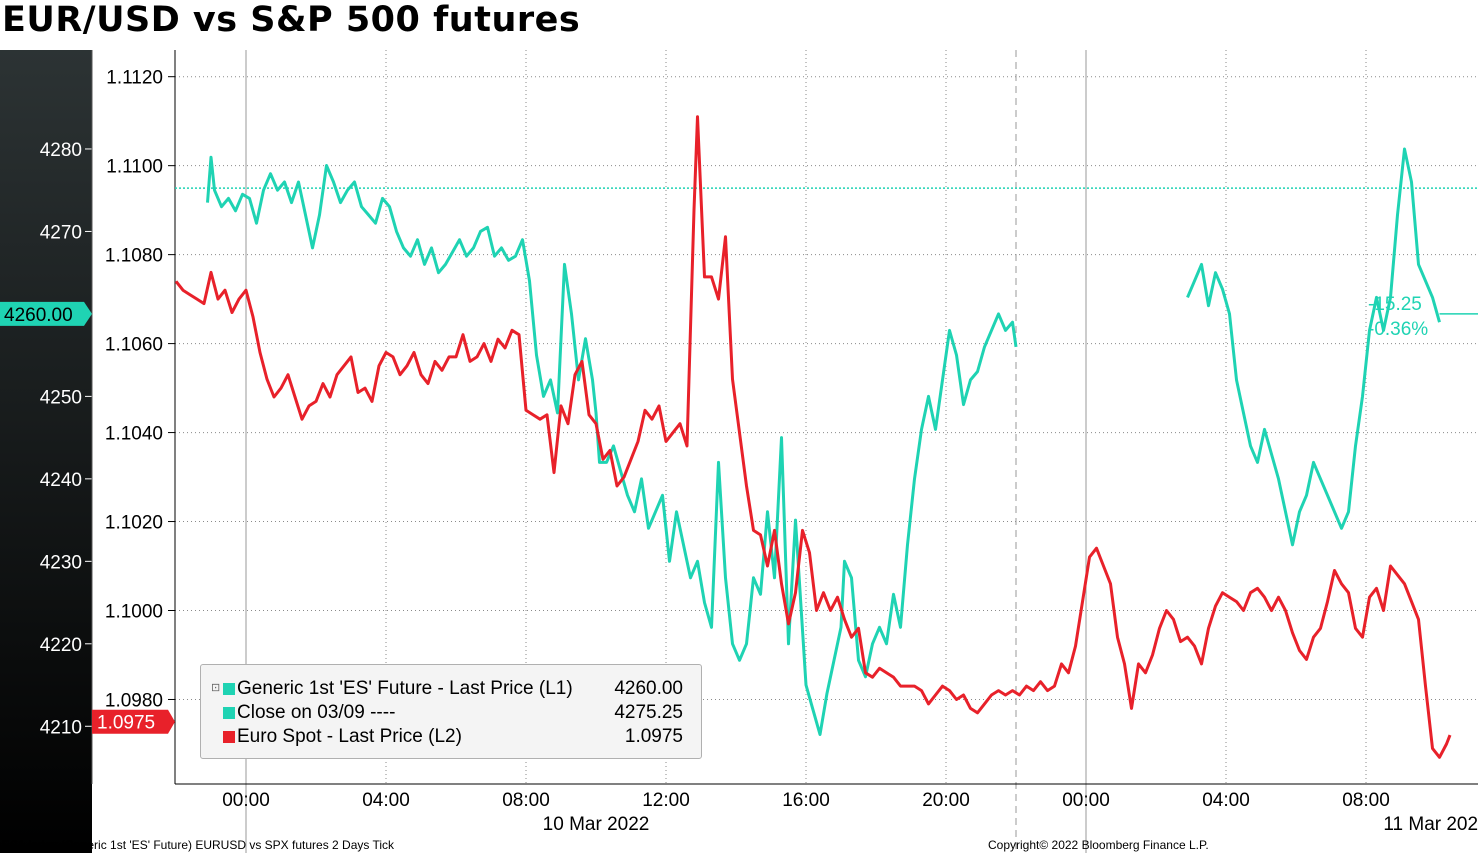 This screenshot has width=1478, height=853. What do you see at coordinates (134, 612) in the screenshot?
I see `right-axis-tick-label: 1.1000` at bounding box center [134, 612].